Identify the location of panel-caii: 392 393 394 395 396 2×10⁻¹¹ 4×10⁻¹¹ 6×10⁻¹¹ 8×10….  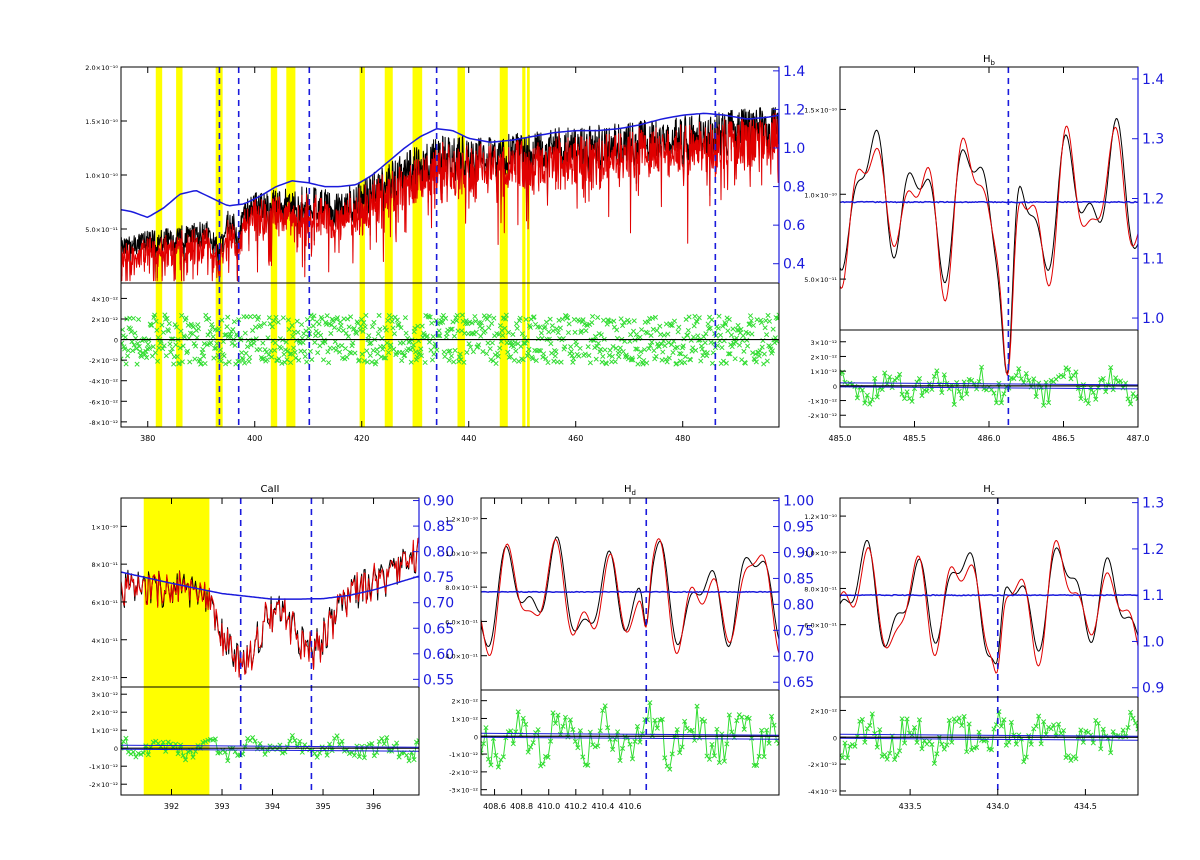
(271, 647).